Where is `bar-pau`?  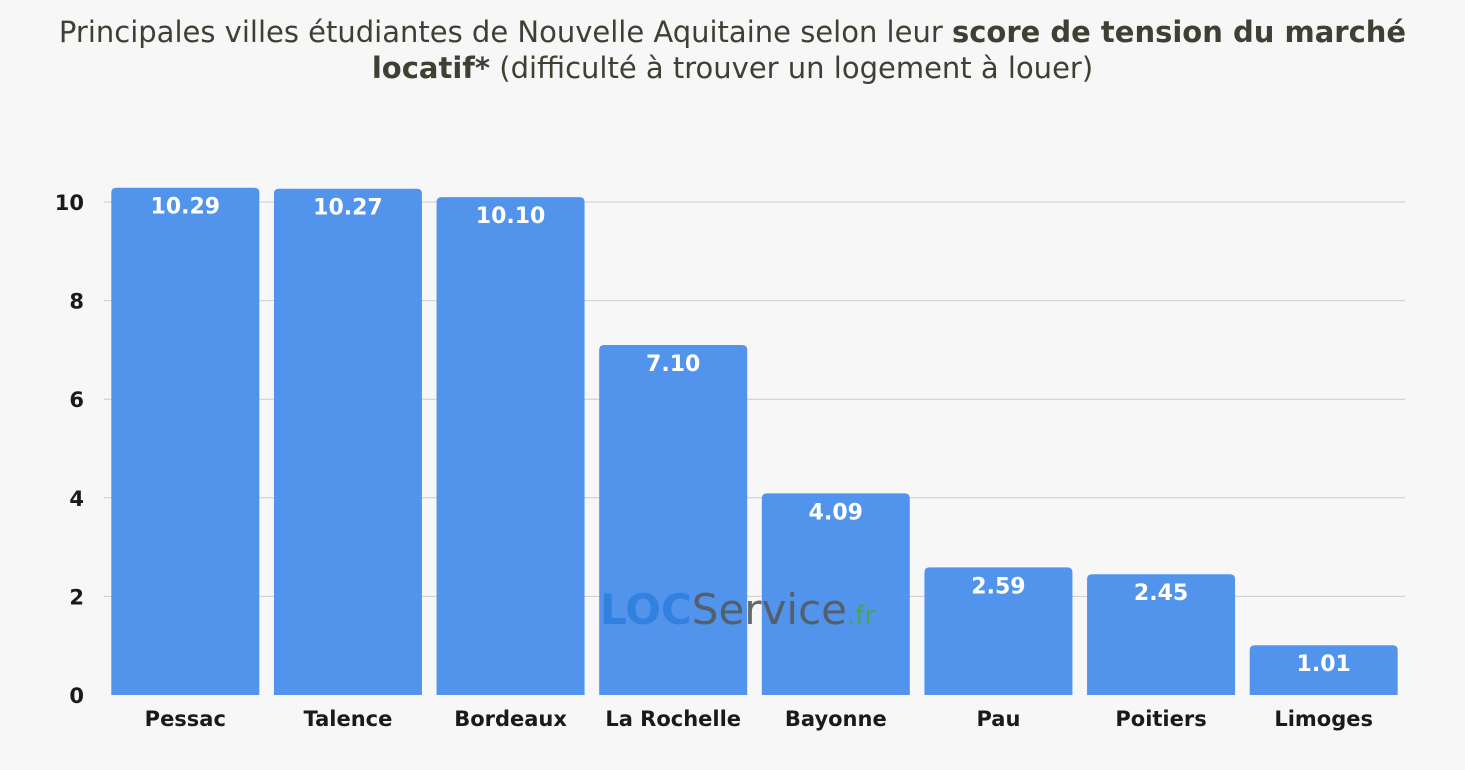 bar-pau is located at coordinates (998, 631).